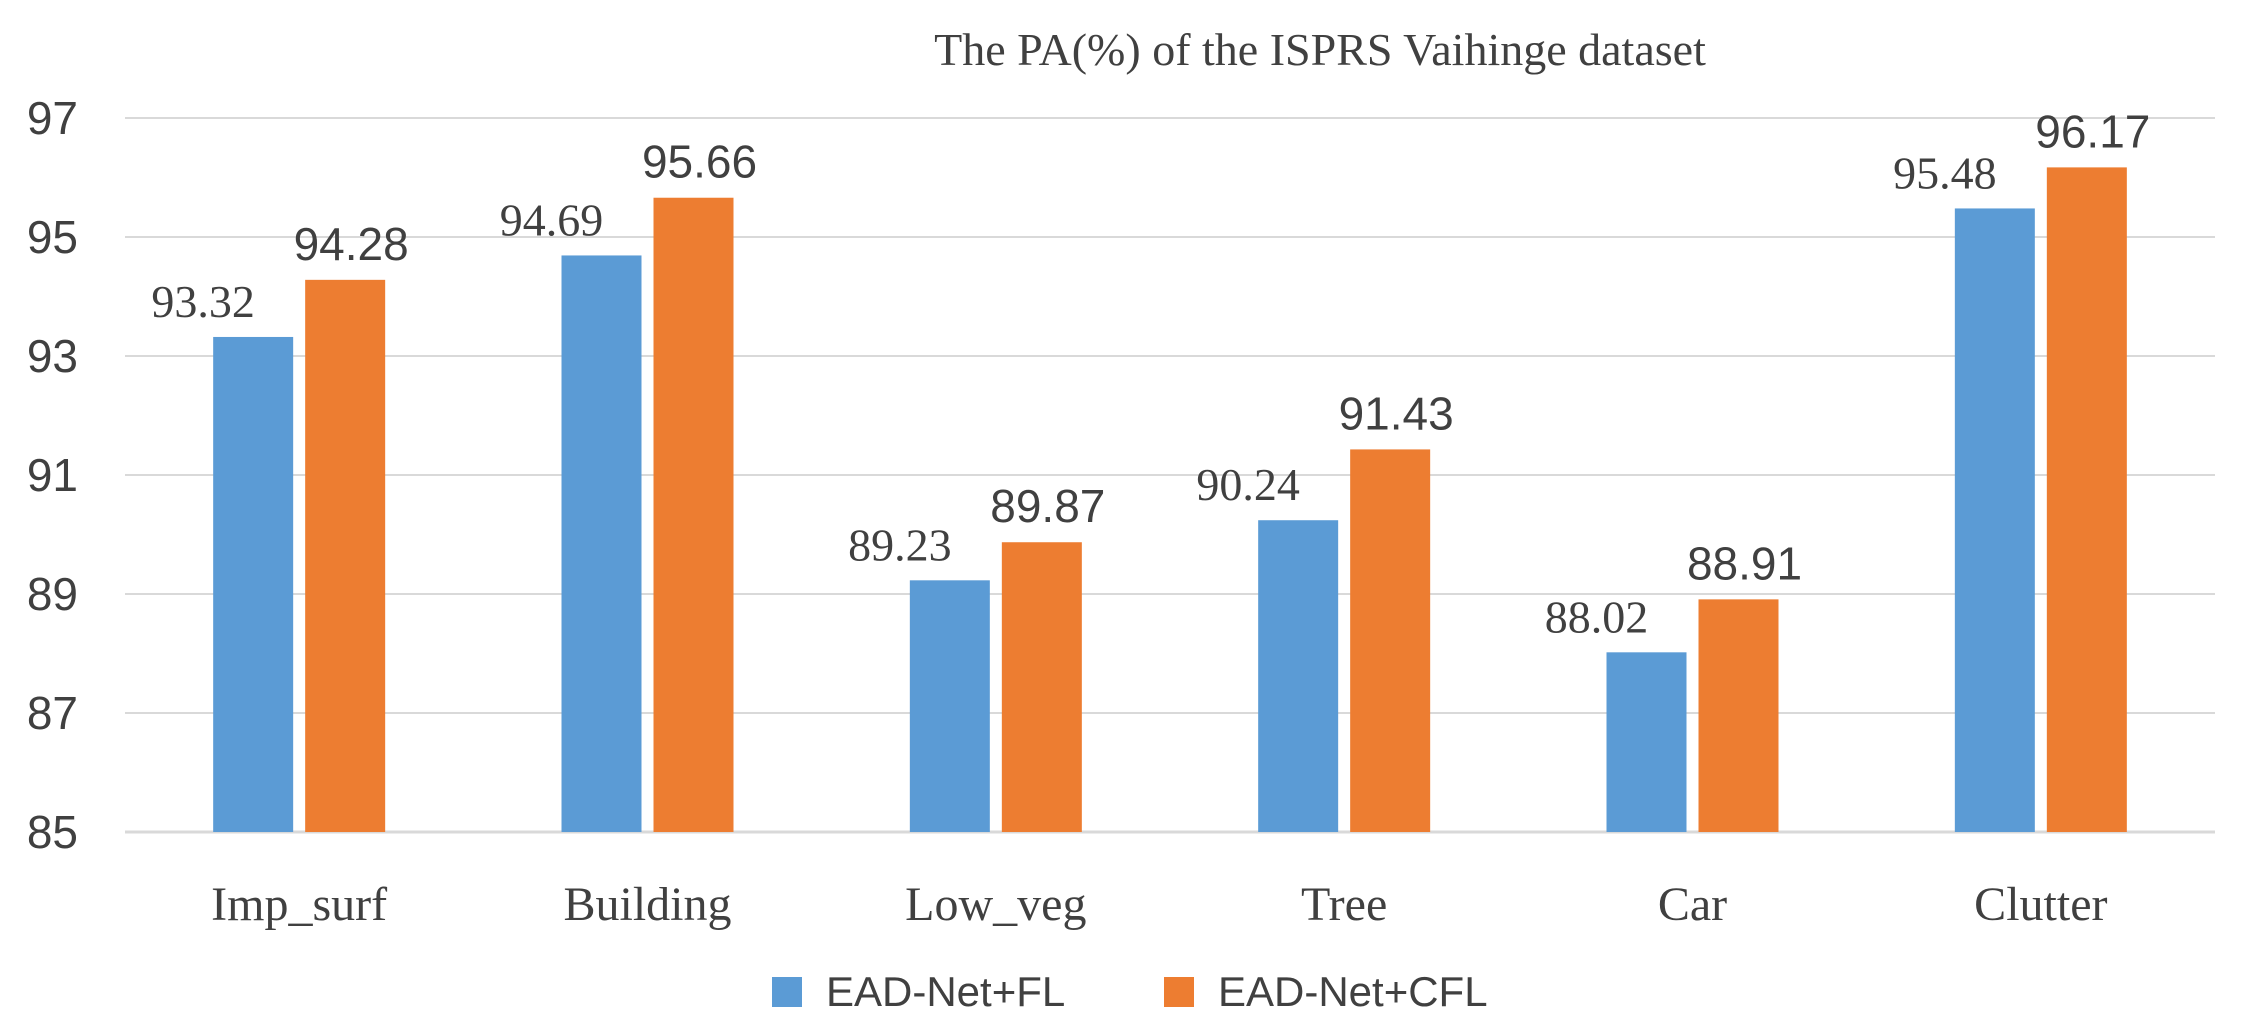 This screenshot has height=1031, width=2250. I want to click on data-label: 91.43, so click(1396, 413).